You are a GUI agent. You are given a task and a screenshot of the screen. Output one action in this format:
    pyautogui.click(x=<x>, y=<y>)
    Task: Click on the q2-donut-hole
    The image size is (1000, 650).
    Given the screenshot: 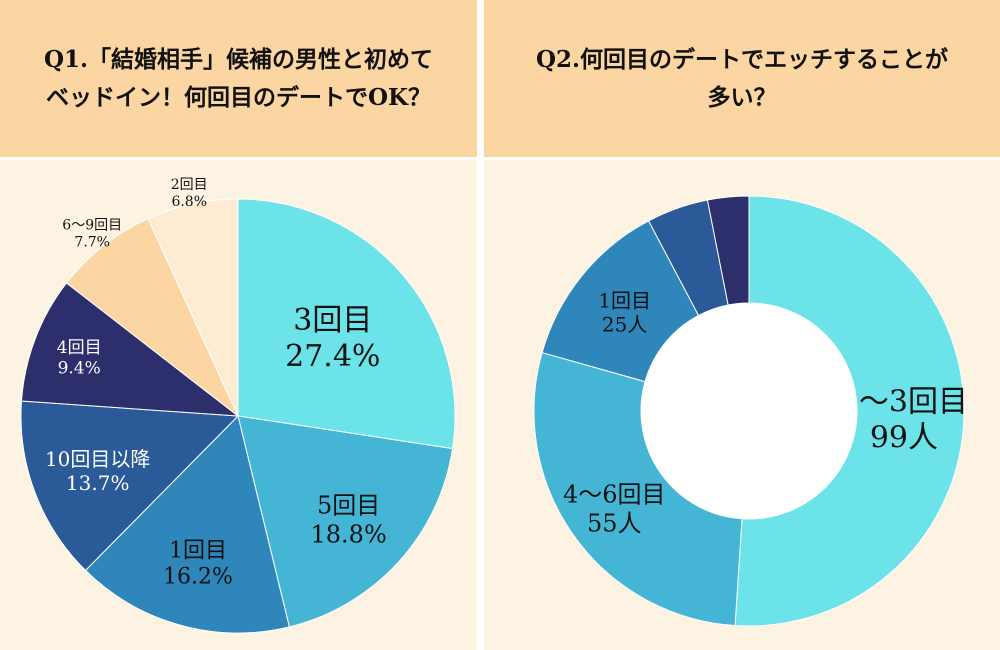 What is the action you would take?
    pyautogui.click(x=749, y=411)
    